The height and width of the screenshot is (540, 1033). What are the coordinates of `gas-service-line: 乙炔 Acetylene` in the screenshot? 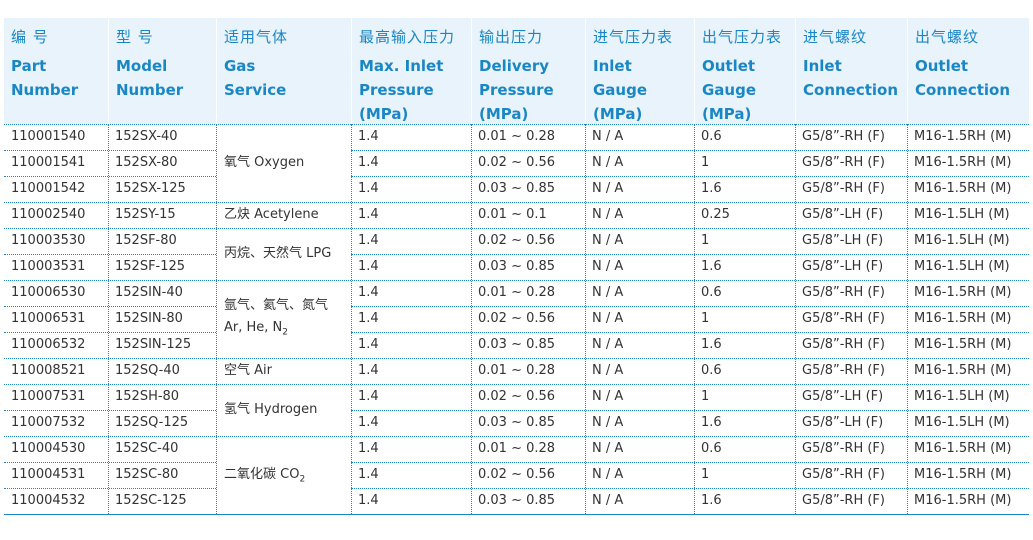 It's located at (271, 215).